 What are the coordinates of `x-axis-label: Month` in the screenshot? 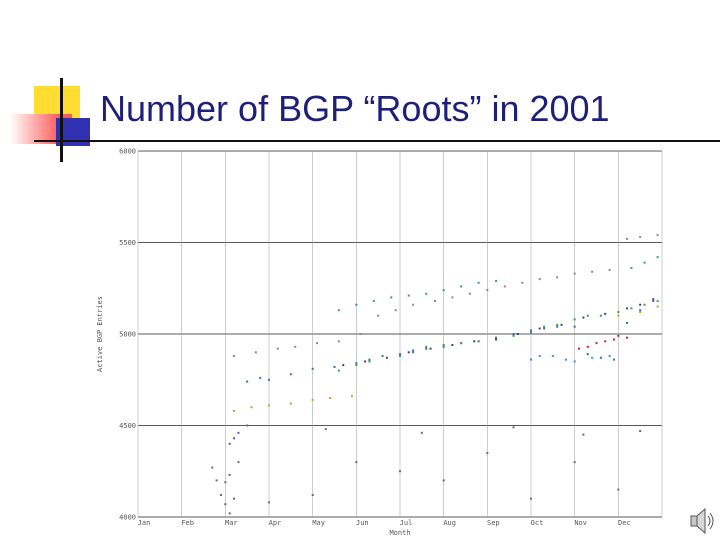 It's located at (399, 533).